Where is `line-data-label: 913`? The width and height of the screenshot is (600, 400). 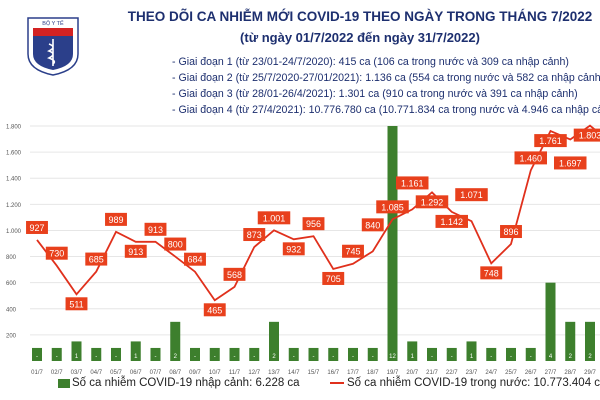
line-data-label: 913 is located at coordinates (135, 252).